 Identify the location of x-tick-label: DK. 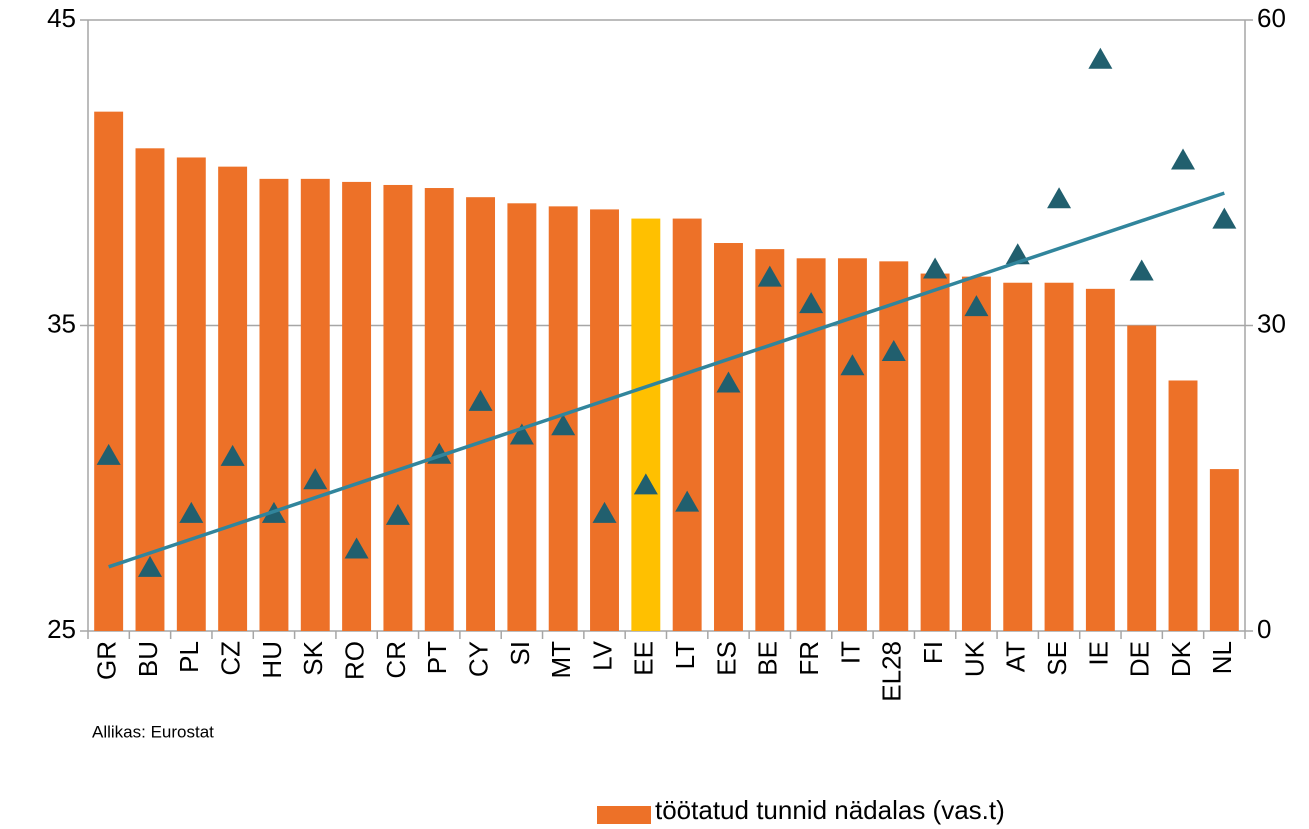
(1181, 658).